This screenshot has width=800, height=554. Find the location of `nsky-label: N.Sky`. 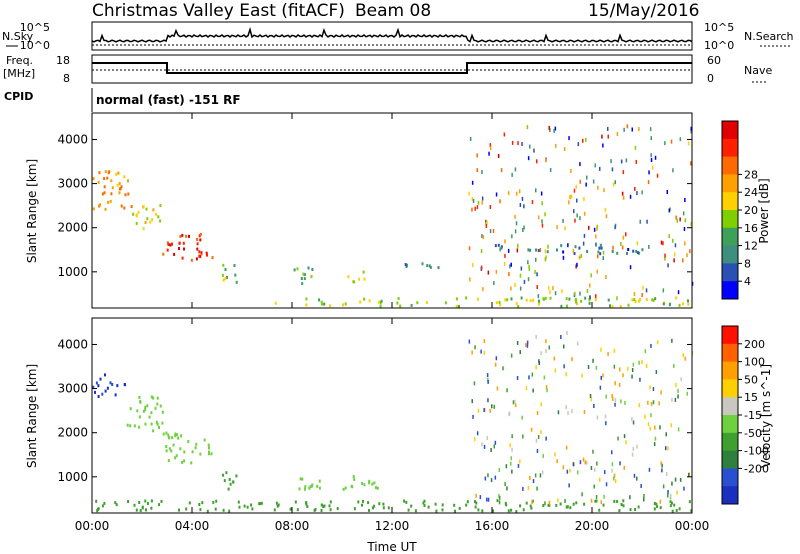

nsky-label: N.Sky is located at coordinates (18, 36).